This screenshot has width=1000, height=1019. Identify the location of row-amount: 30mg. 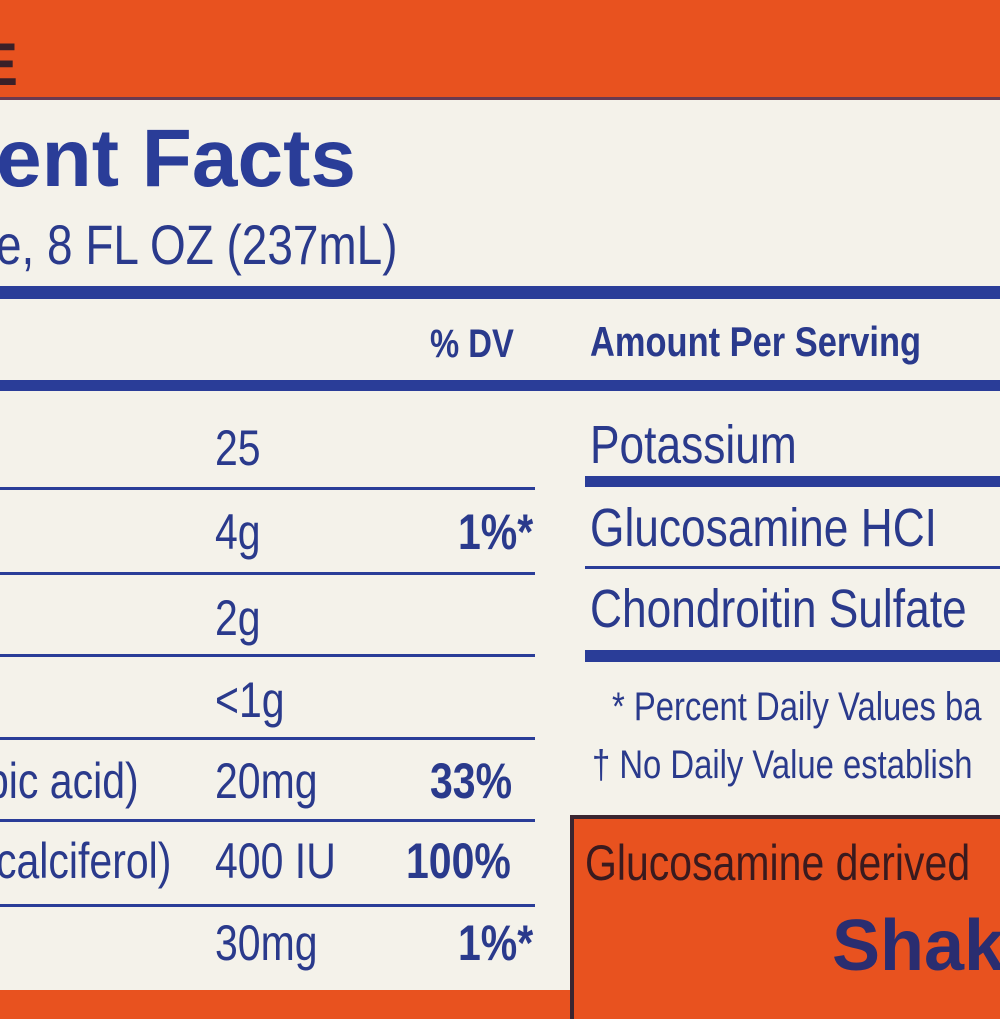
(266, 943).